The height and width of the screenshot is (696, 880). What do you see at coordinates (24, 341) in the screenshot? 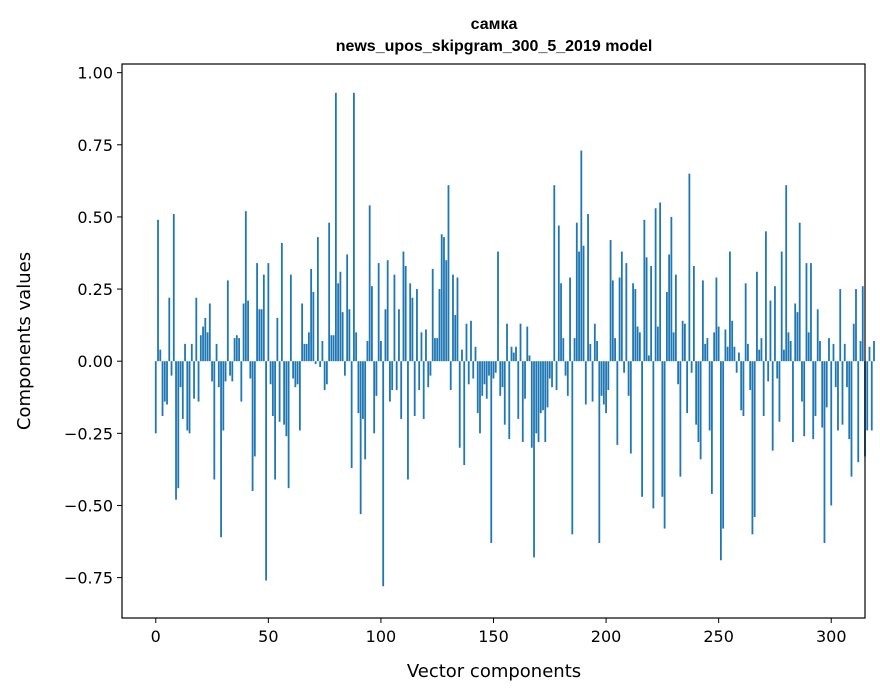
I see `y-axis-label: Components values` at bounding box center [24, 341].